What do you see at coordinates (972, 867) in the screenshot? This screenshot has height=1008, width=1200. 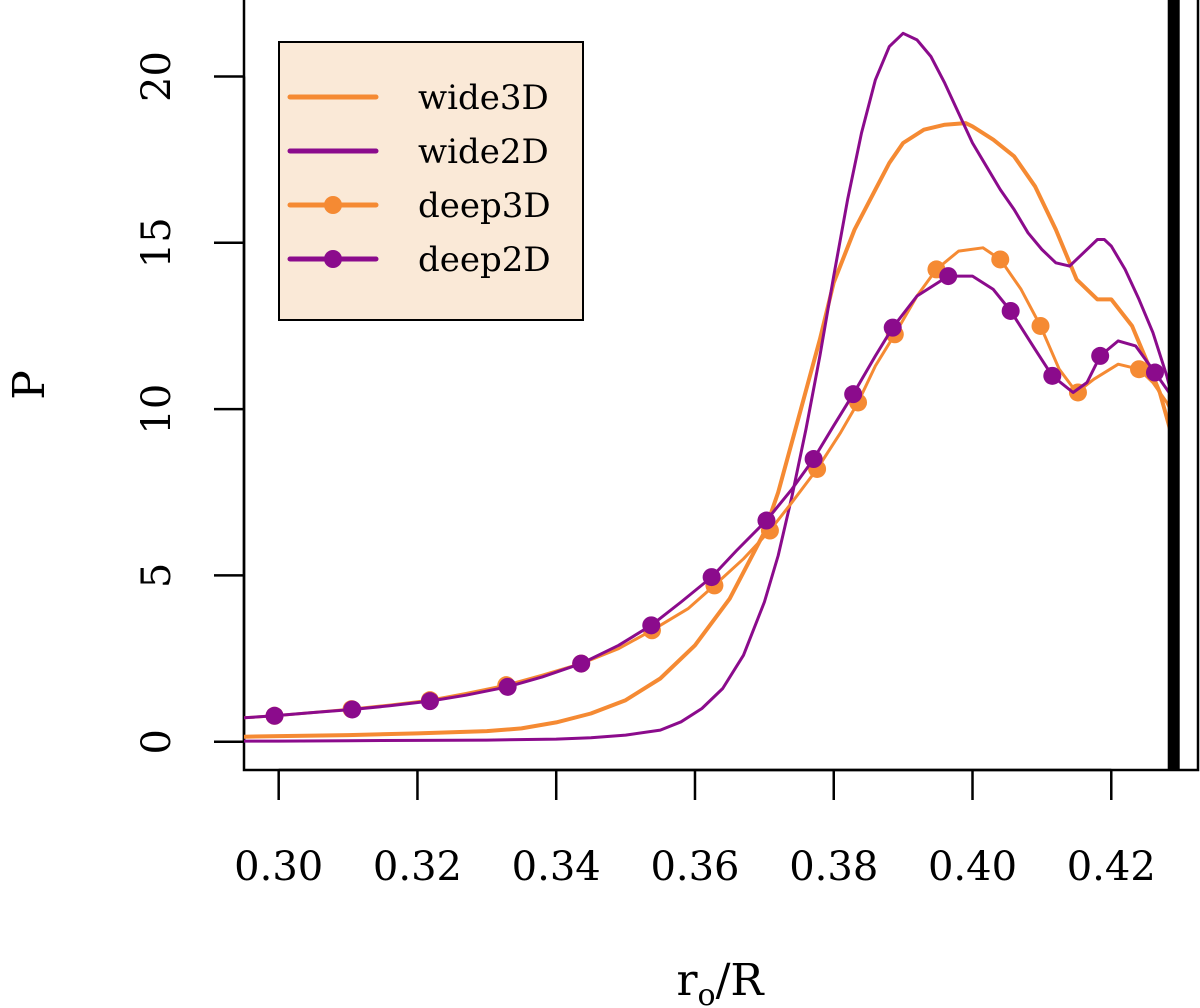 I see `x-tick-label: 0.40` at bounding box center [972, 867].